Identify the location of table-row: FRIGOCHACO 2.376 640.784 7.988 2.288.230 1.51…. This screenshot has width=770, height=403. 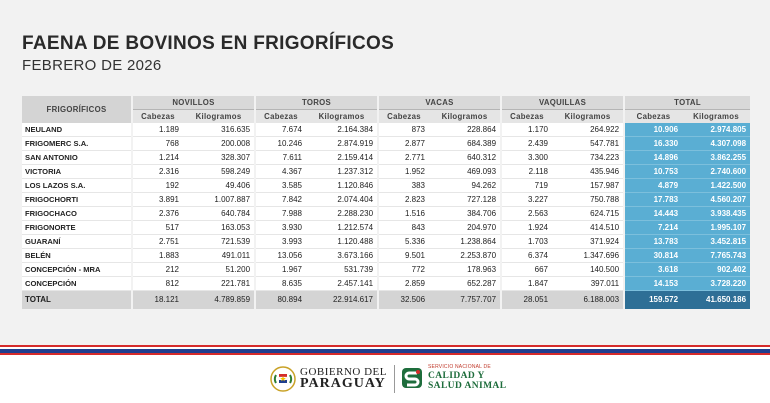
(386, 213).